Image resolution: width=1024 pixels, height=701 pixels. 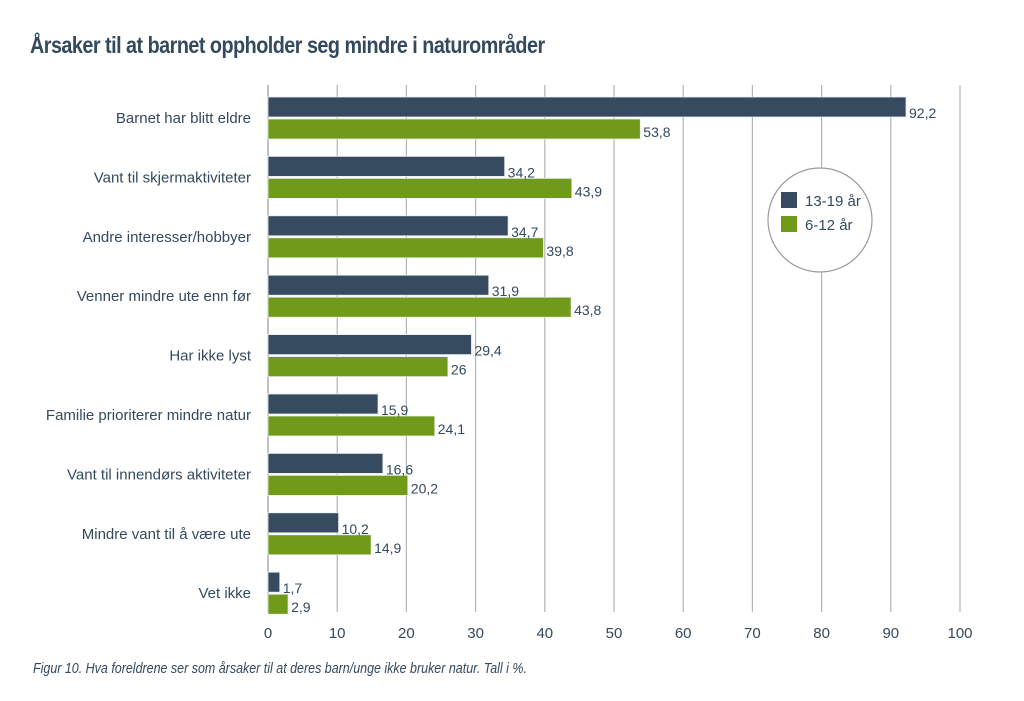 What do you see at coordinates (614, 633) in the screenshot?
I see `x-tick-label: 50` at bounding box center [614, 633].